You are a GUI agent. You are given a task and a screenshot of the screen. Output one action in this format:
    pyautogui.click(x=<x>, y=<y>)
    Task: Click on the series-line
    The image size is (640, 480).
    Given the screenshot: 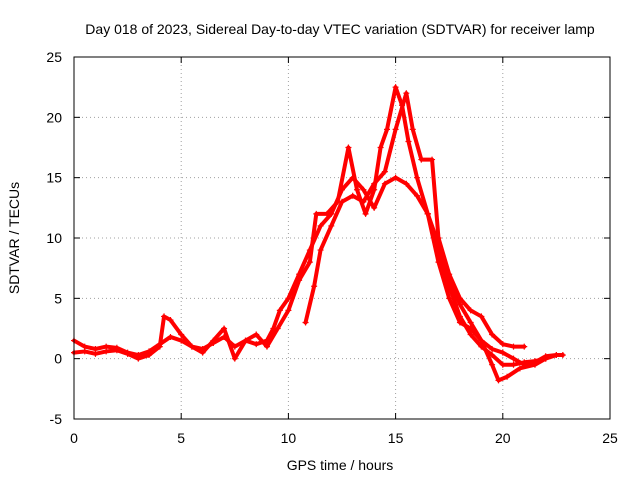 What is the action you would take?
    pyautogui.click(x=486, y=297)
    